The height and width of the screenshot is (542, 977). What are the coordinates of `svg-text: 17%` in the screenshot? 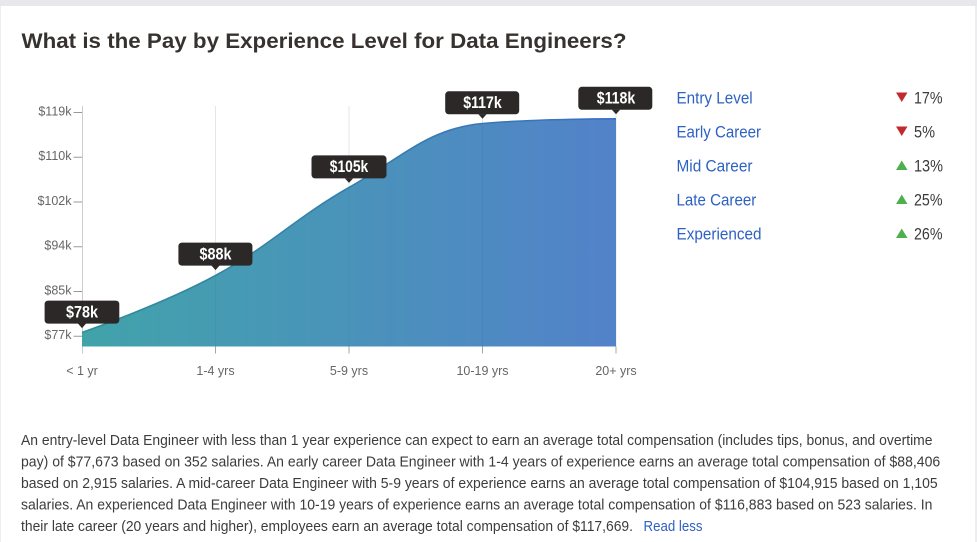 It's located at (928, 98).